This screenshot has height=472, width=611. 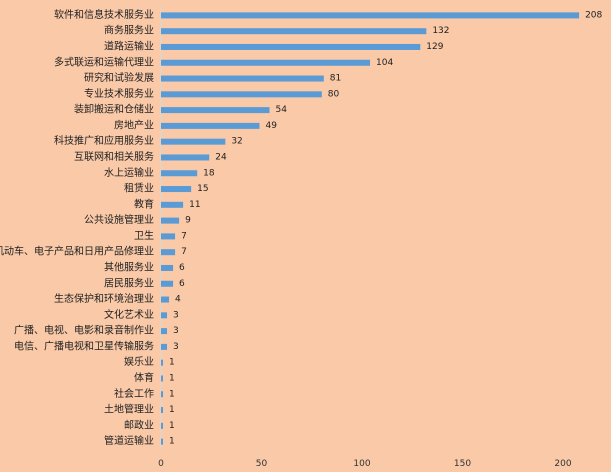 What do you see at coordinates (161, 464) in the screenshot?
I see `x-tick-label: 0` at bounding box center [161, 464].